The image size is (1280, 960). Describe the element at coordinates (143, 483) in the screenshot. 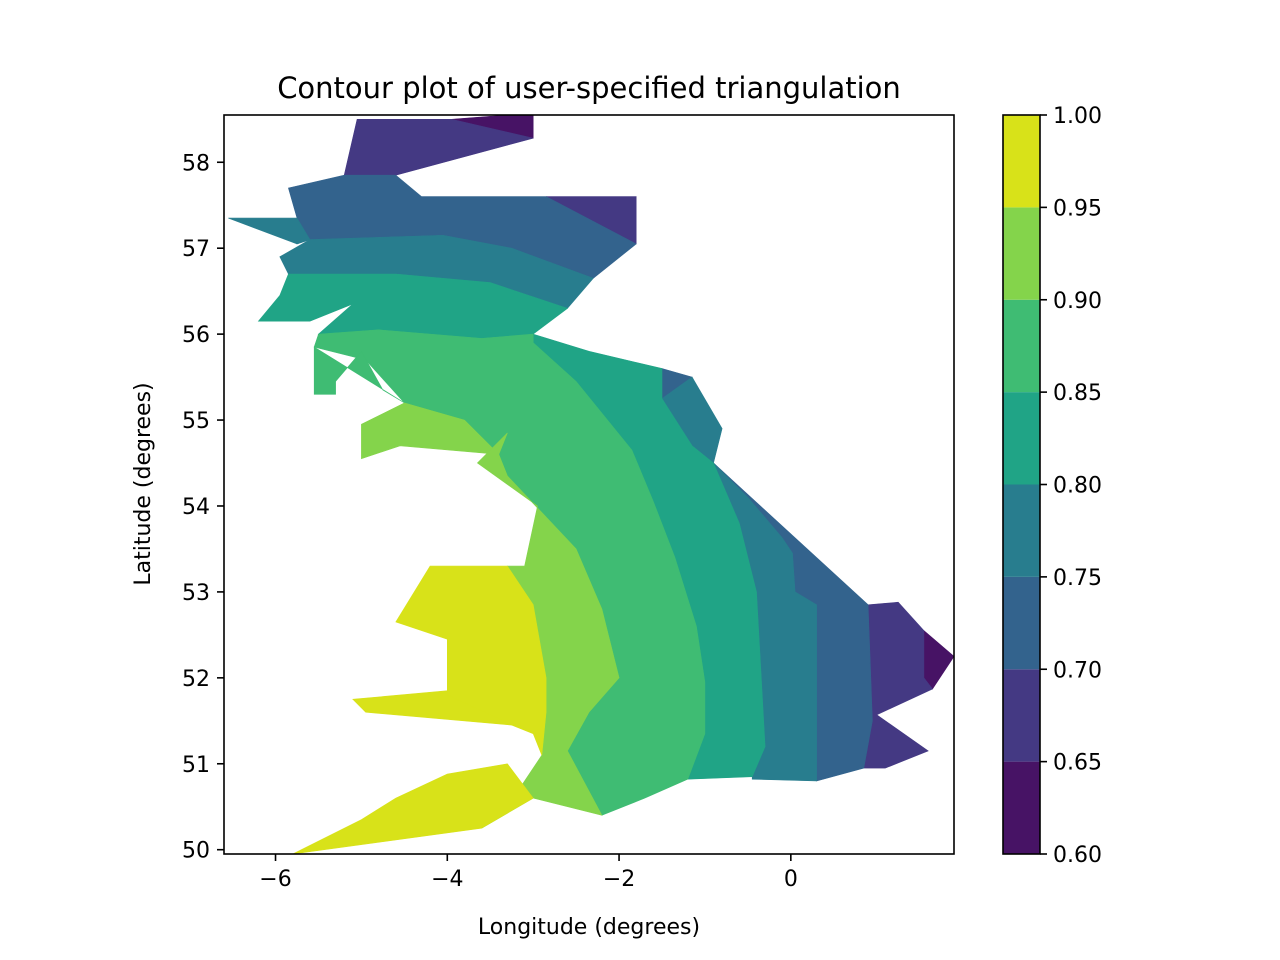

I see `y-axis-label: Latitude (degrees)` at that location.